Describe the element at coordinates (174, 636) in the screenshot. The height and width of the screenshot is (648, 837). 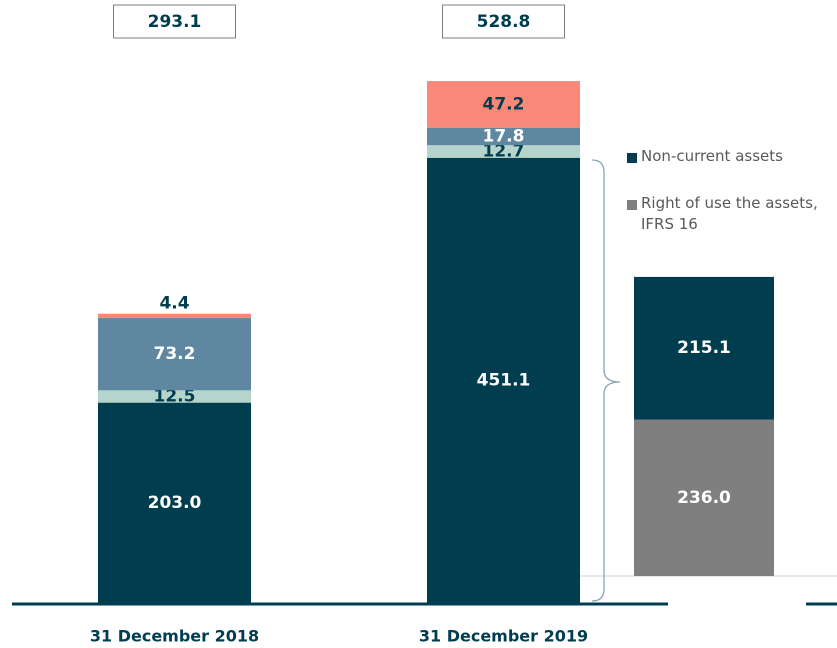
I see `category-label: 31 December 2018` at that location.